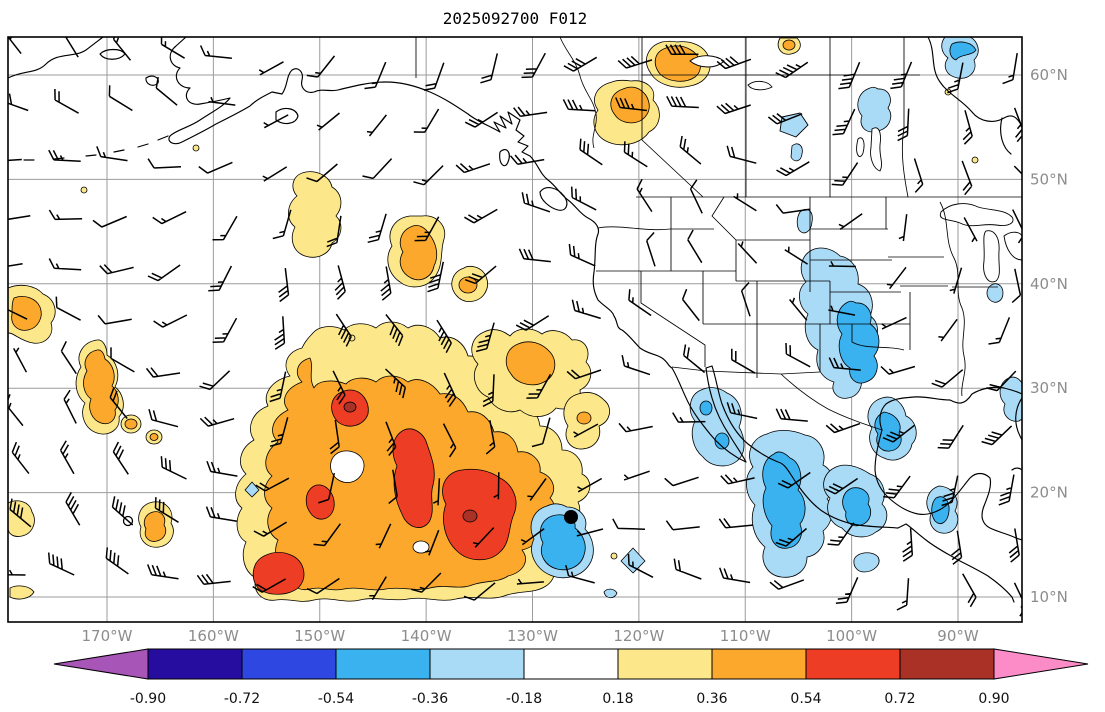 The width and height of the screenshot is (1105, 712). What do you see at coordinates (974, 82) in the screenshot?
I see `hudson-bay-coast` at bounding box center [974, 82].